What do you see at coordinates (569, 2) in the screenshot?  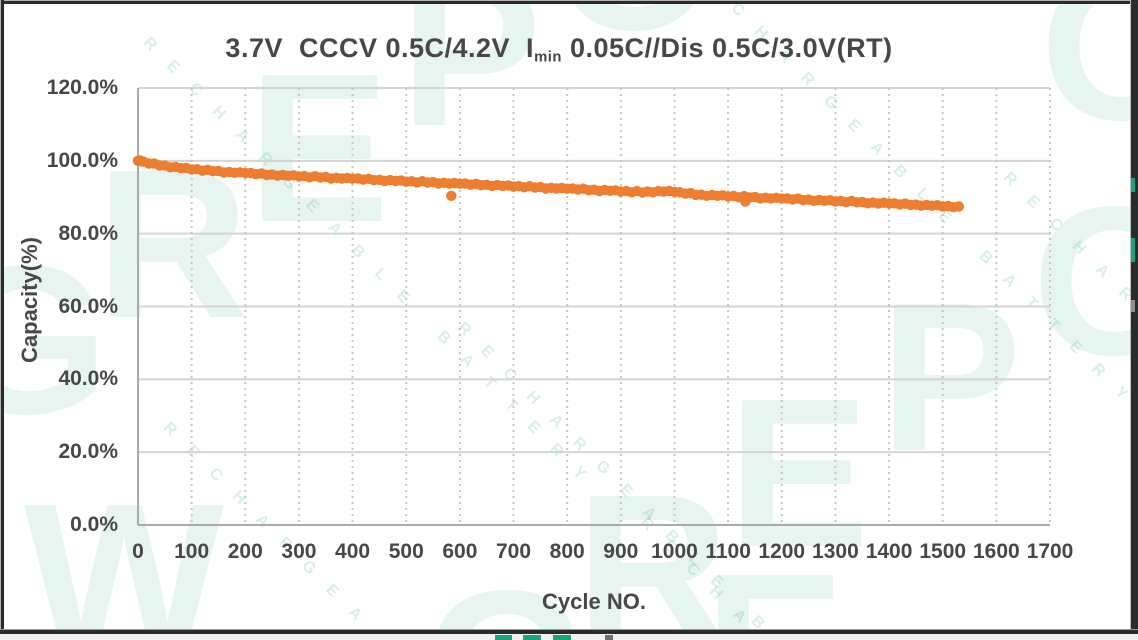 I see `frame-border-top` at bounding box center [569, 2].